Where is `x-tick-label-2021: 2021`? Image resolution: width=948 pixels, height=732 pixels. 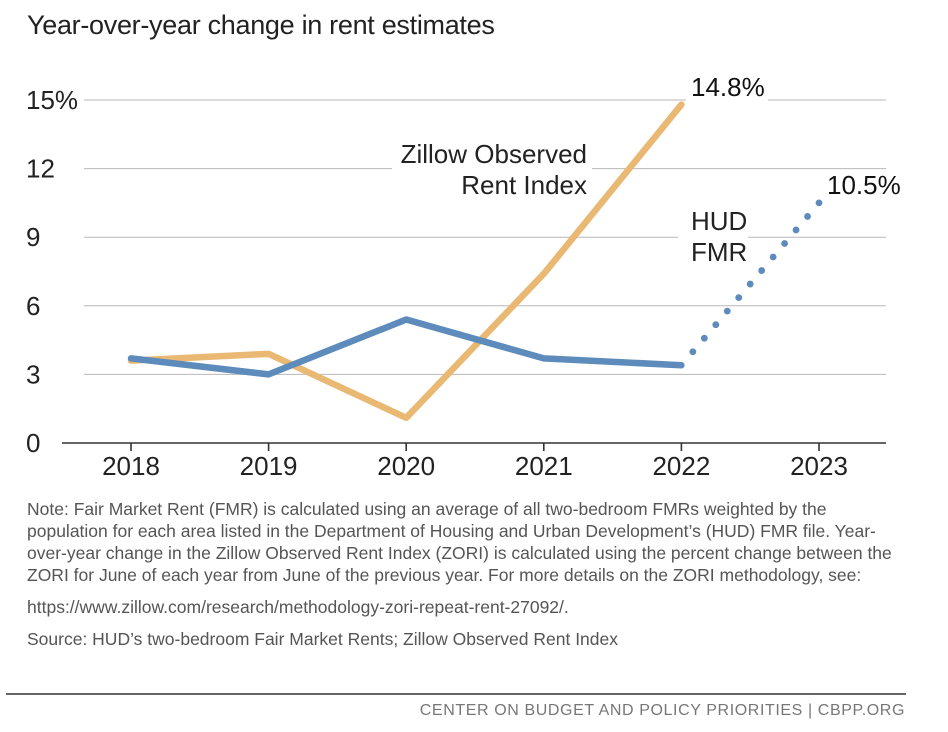 x-tick-label-2021: 2021 is located at coordinates (544, 466).